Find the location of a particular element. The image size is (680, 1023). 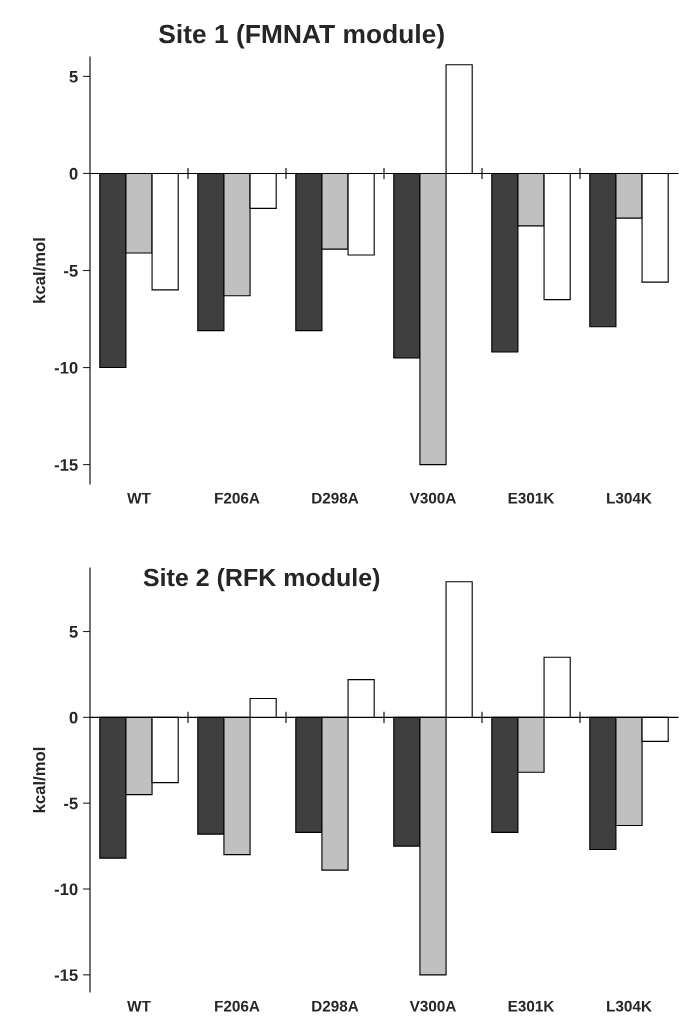

chart-title: Site 2 (RFK module) is located at coordinates (261, 580).